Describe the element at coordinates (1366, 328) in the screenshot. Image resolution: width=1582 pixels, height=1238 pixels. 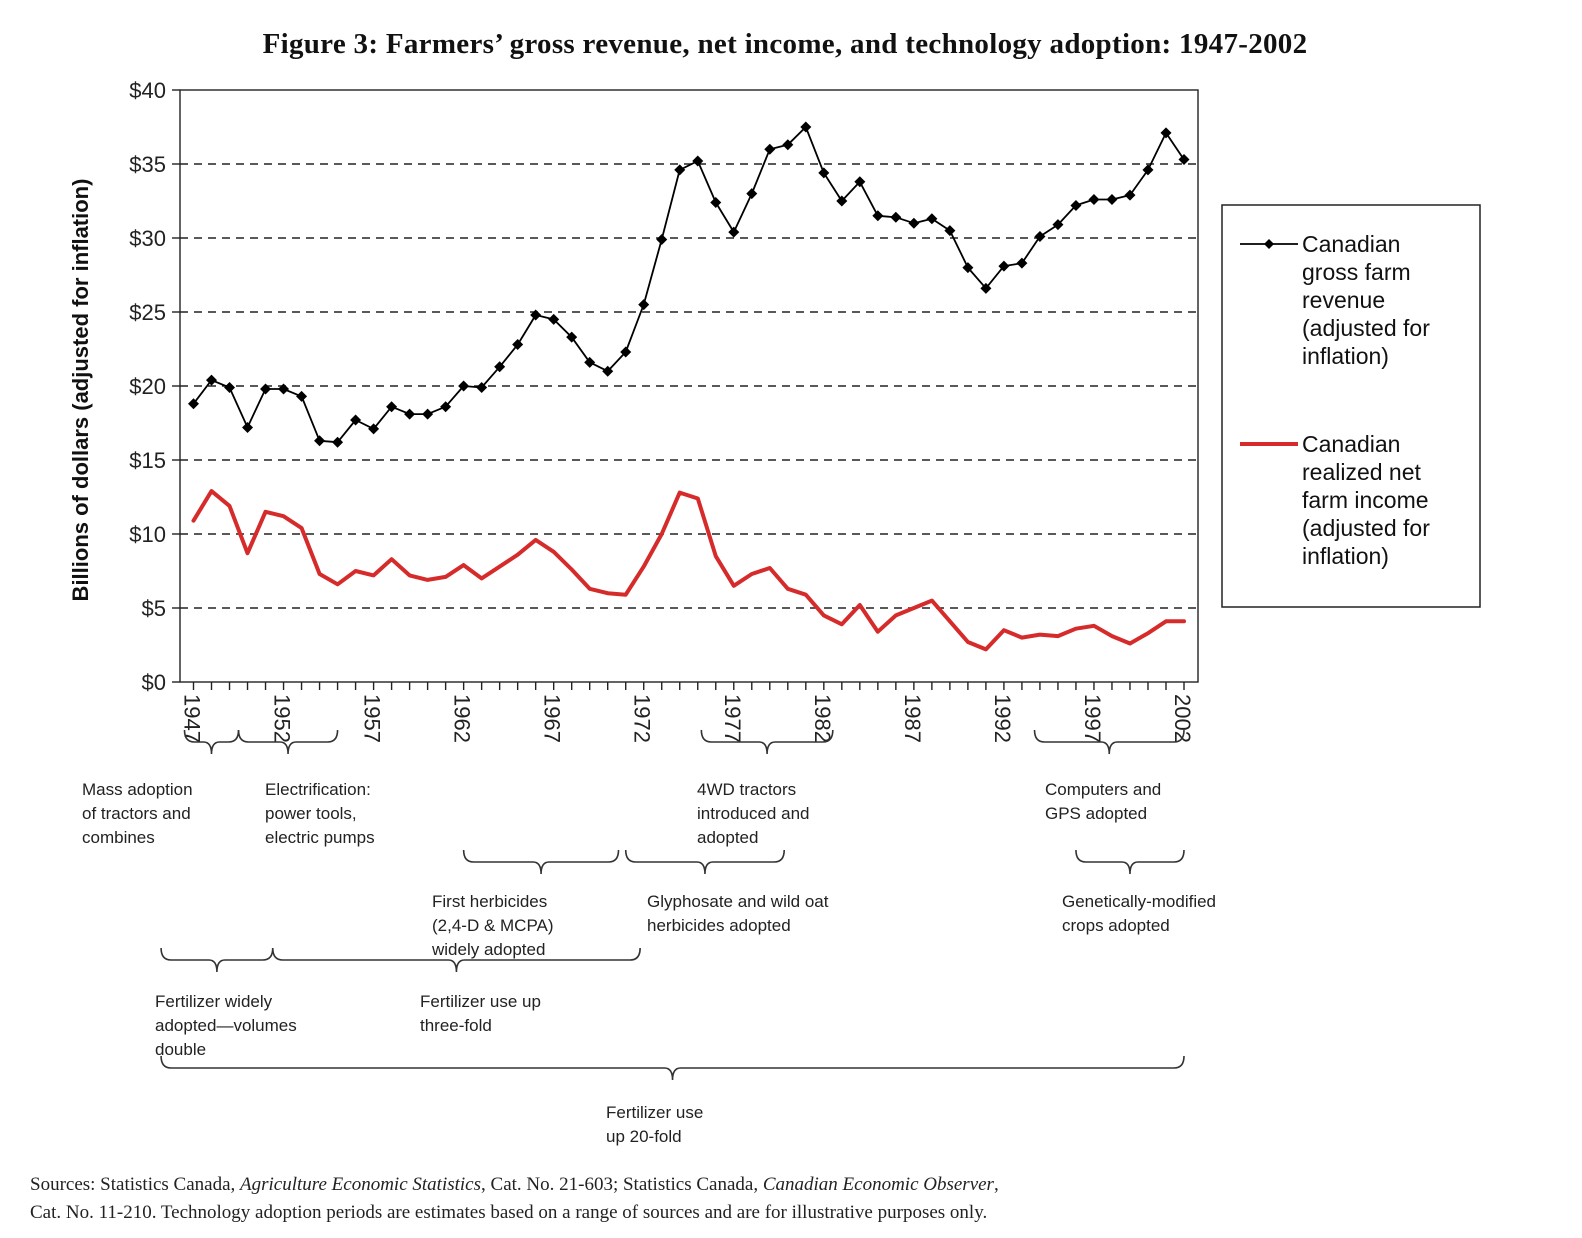
I see `legend-gross-label: (adjusted for` at that location.